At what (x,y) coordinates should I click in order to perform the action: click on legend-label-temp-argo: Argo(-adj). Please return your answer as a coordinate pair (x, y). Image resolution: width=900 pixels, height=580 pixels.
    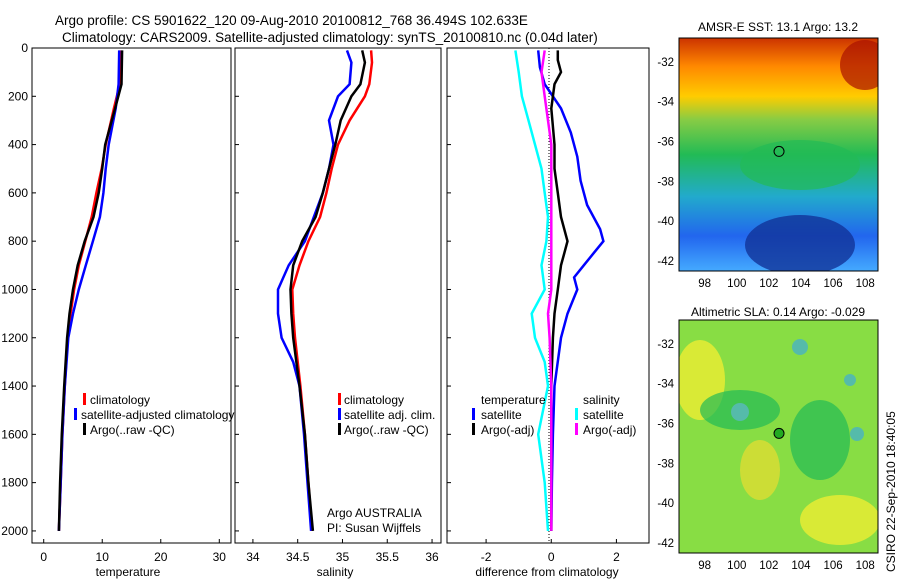
    Looking at the image, I should click on (507, 430).